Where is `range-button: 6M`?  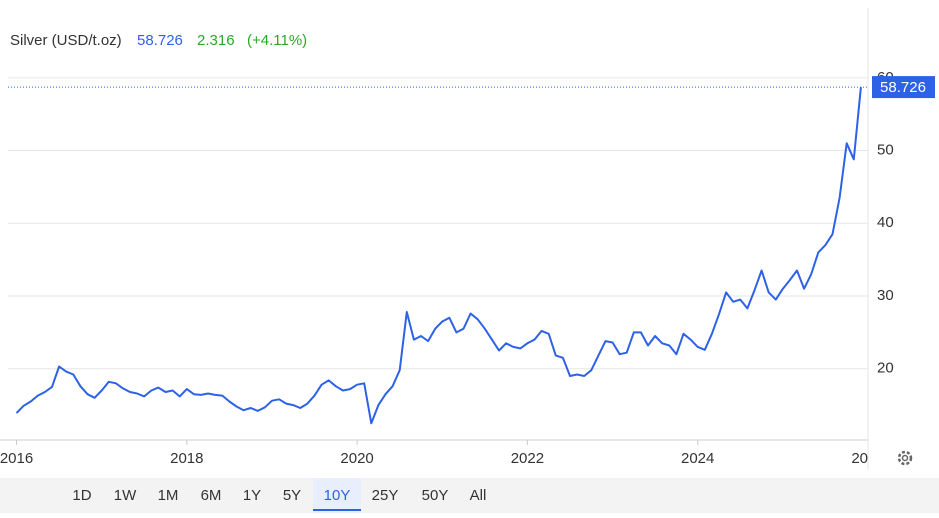 range-button: 6M is located at coordinates (211, 495).